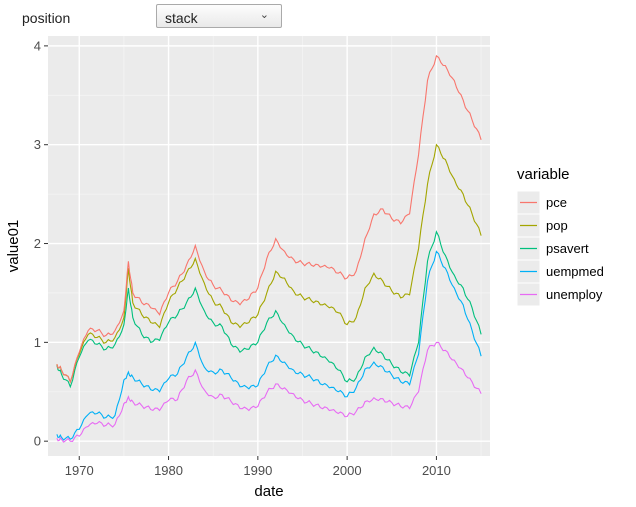 The image size is (636, 507). Describe the element at coordinates (575, 271) in the screenshot. I see `legend-label-uempmed: uempmed` at that location.